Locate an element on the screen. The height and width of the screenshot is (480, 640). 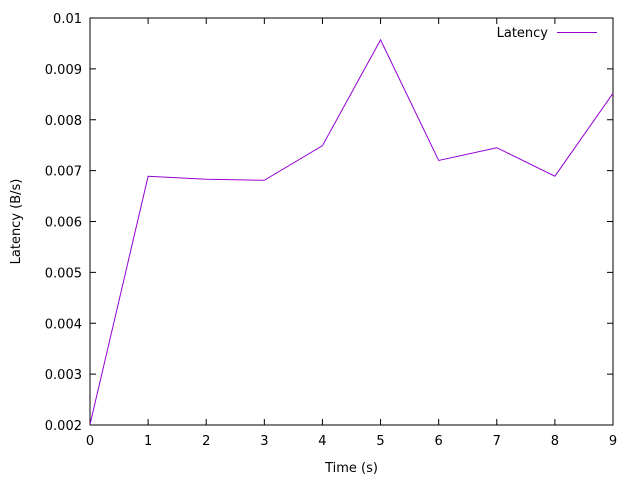
y-tick-label: 0.005 is located at coordinates (63, 273).